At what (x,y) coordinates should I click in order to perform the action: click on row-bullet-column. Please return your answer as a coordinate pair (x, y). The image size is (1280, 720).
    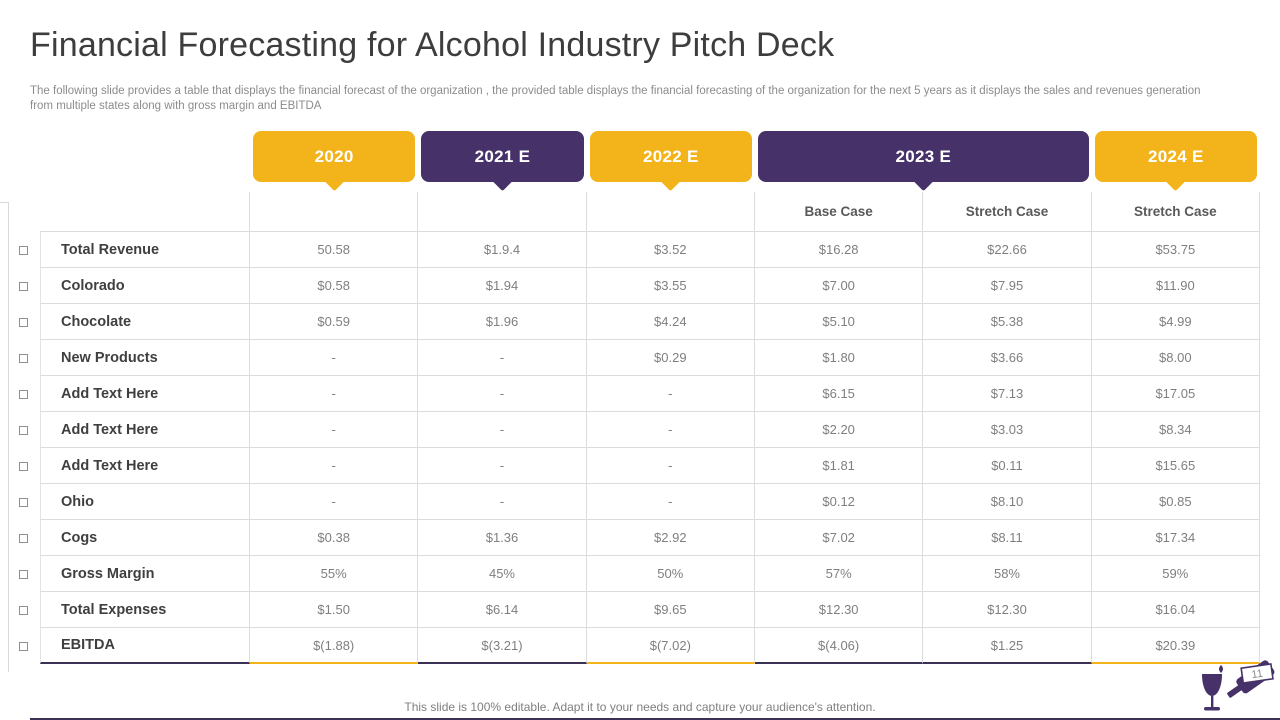
    Looking at the image, I should click on (26, 448).